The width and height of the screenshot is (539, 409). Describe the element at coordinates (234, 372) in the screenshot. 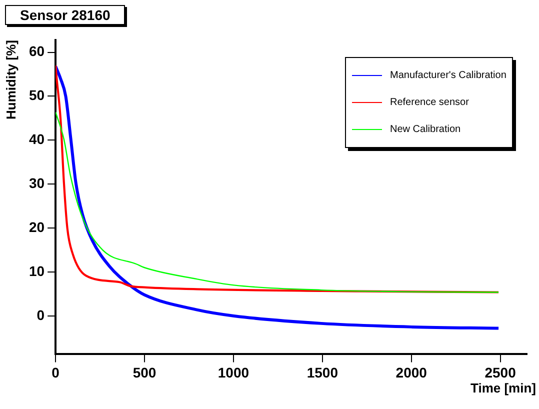

I see `x-tick-label: 1000` at that location.